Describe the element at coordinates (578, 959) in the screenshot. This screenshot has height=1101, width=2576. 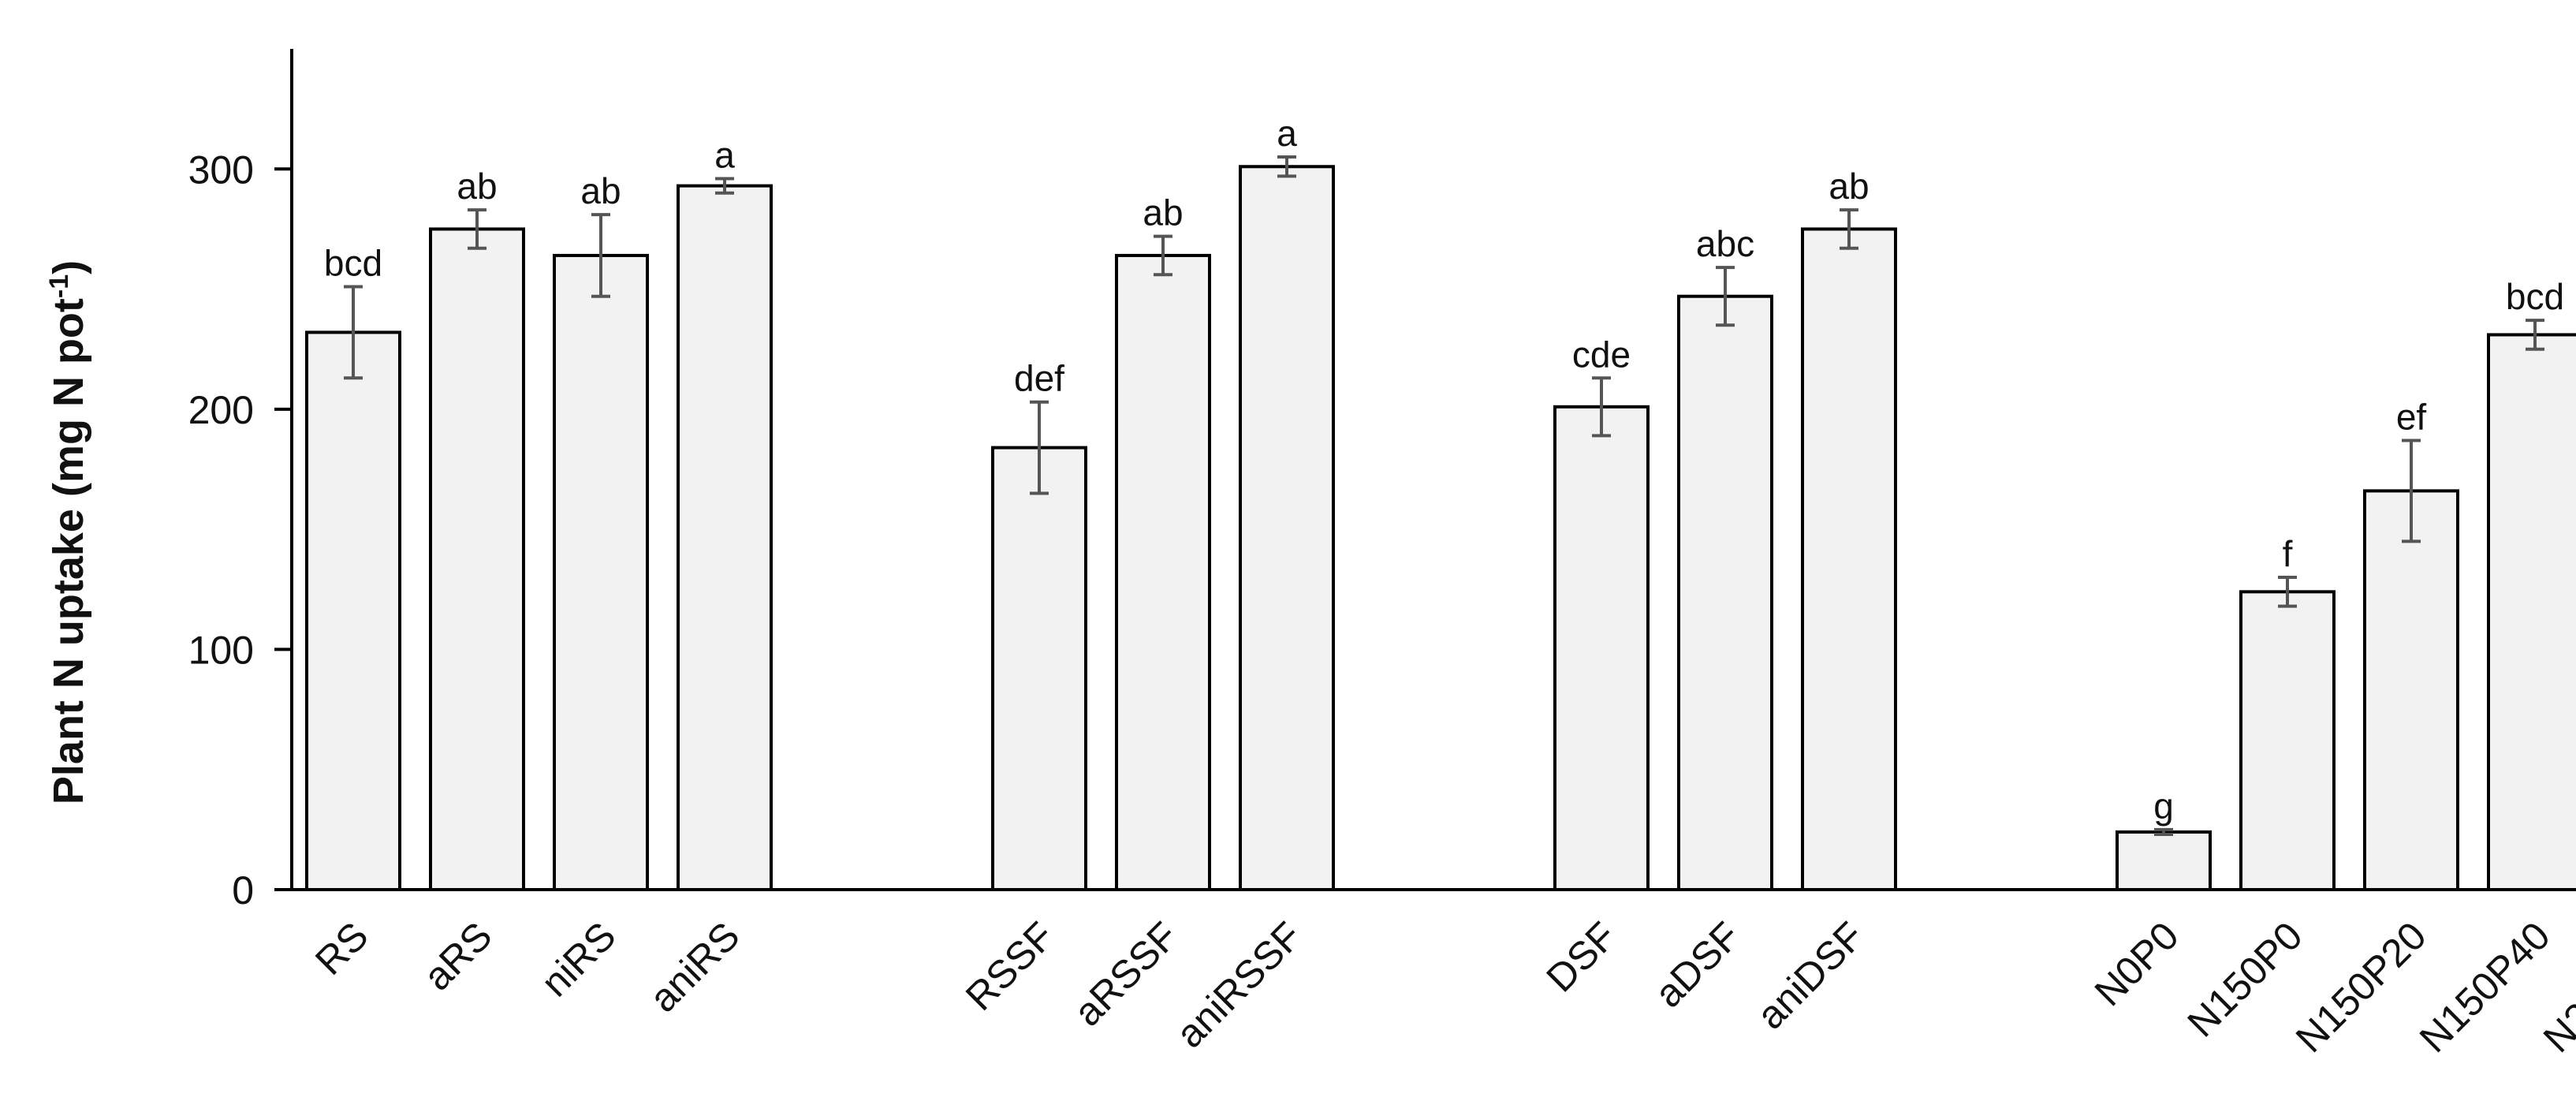
I see `category-label: niRS` at that location.